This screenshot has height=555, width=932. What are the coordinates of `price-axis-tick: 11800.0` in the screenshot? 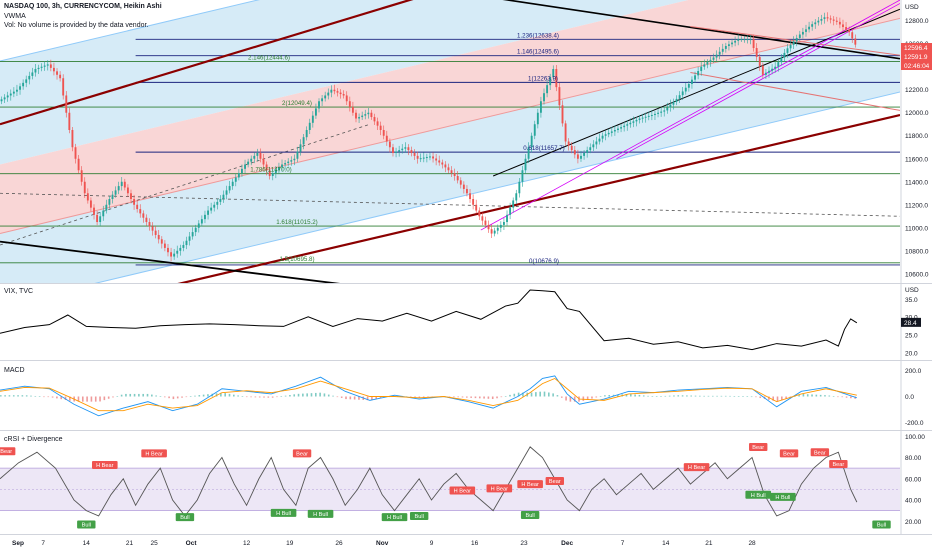 It's located at (916, 136).